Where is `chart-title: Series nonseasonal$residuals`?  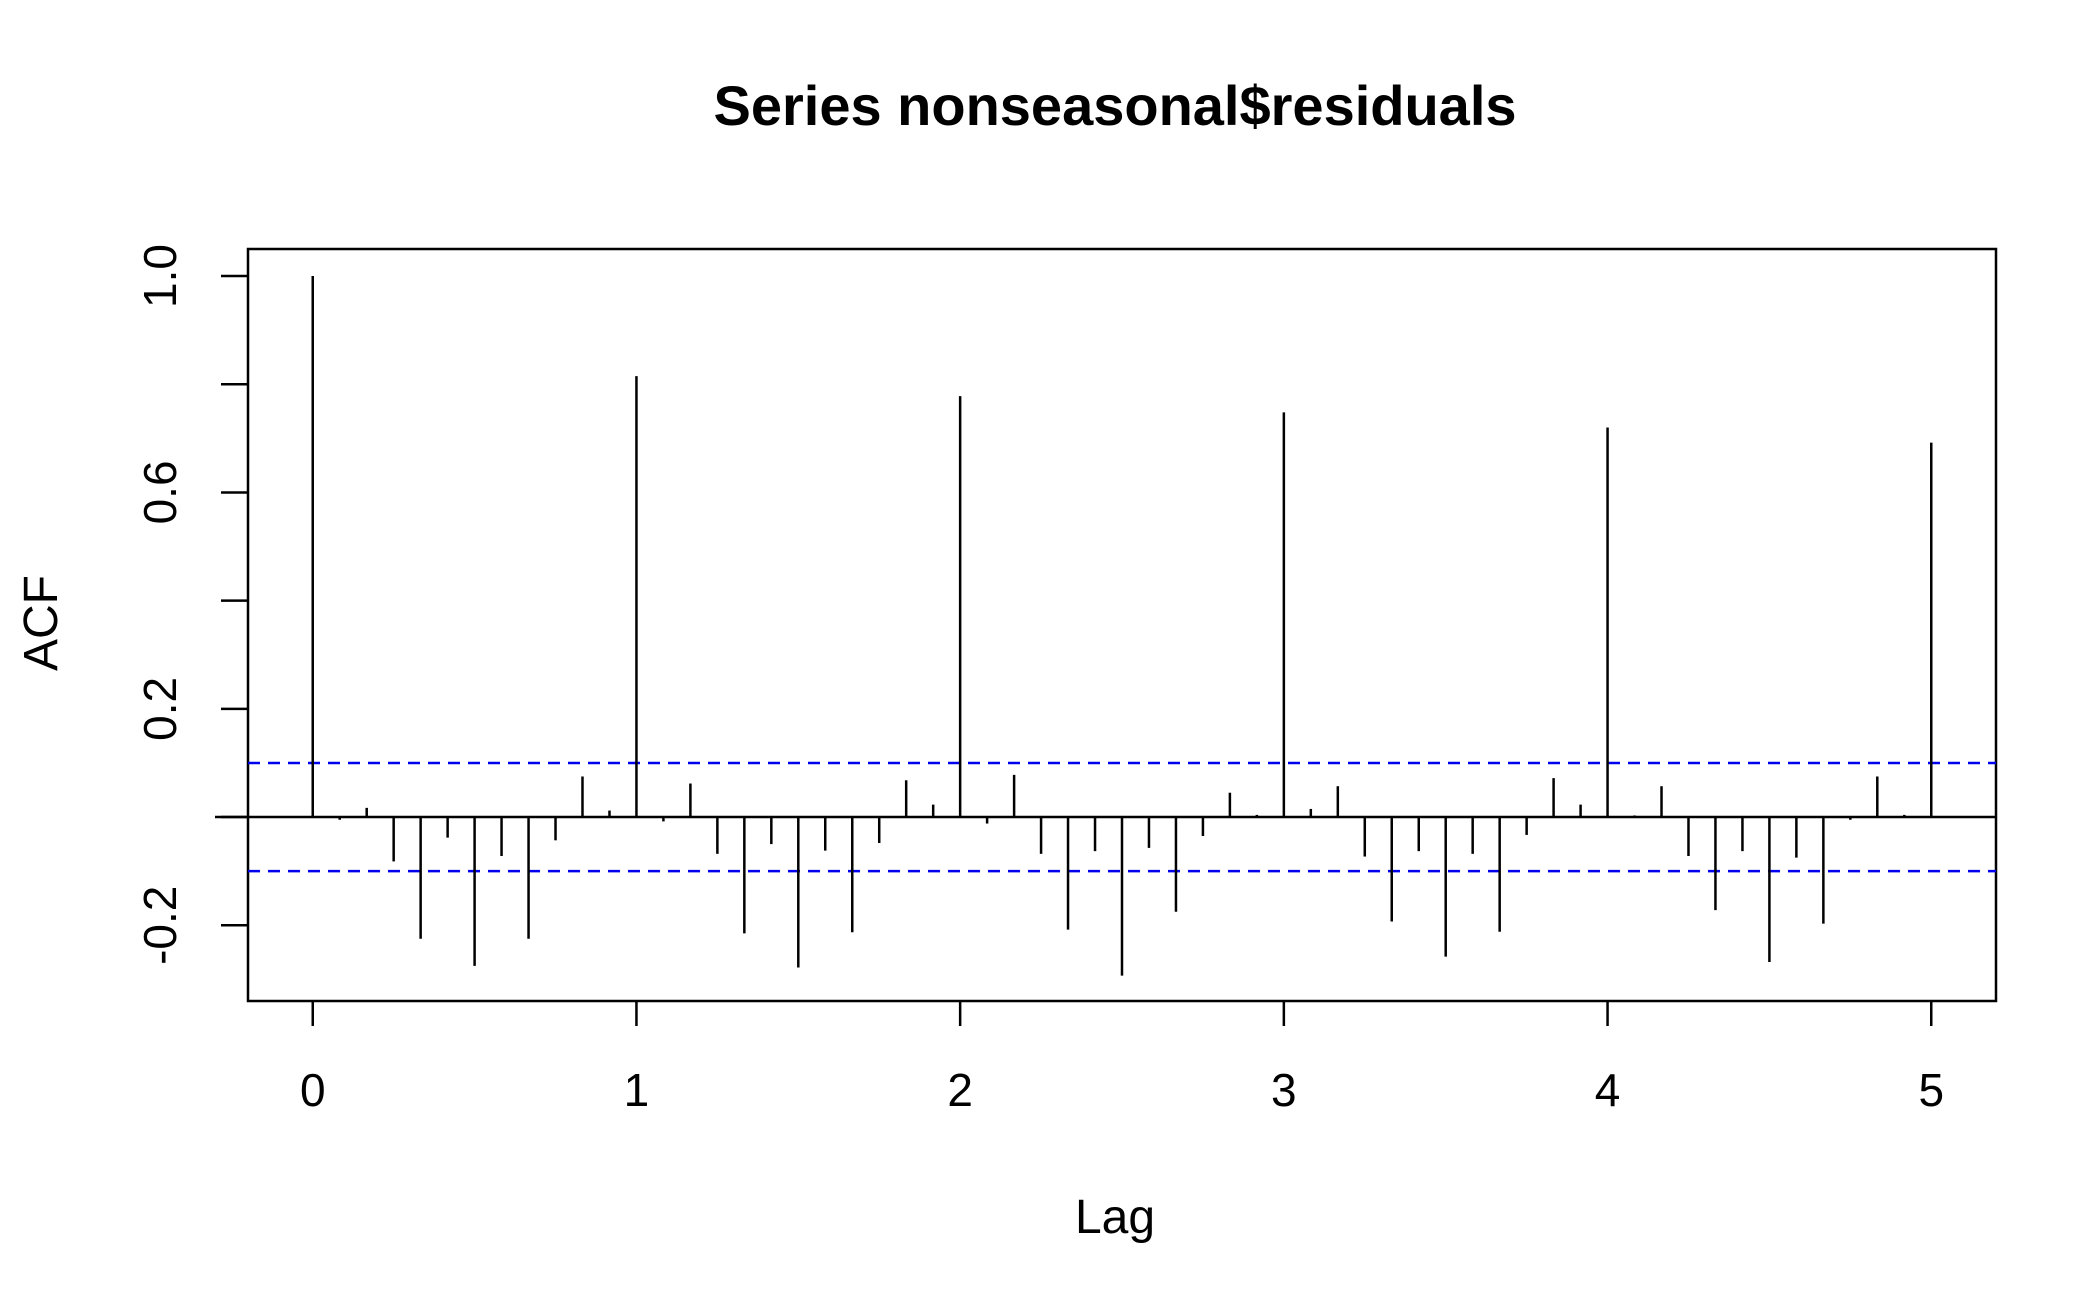 chart-title: Series nonseasonal$residuals is located at coordinates (1114, 105).